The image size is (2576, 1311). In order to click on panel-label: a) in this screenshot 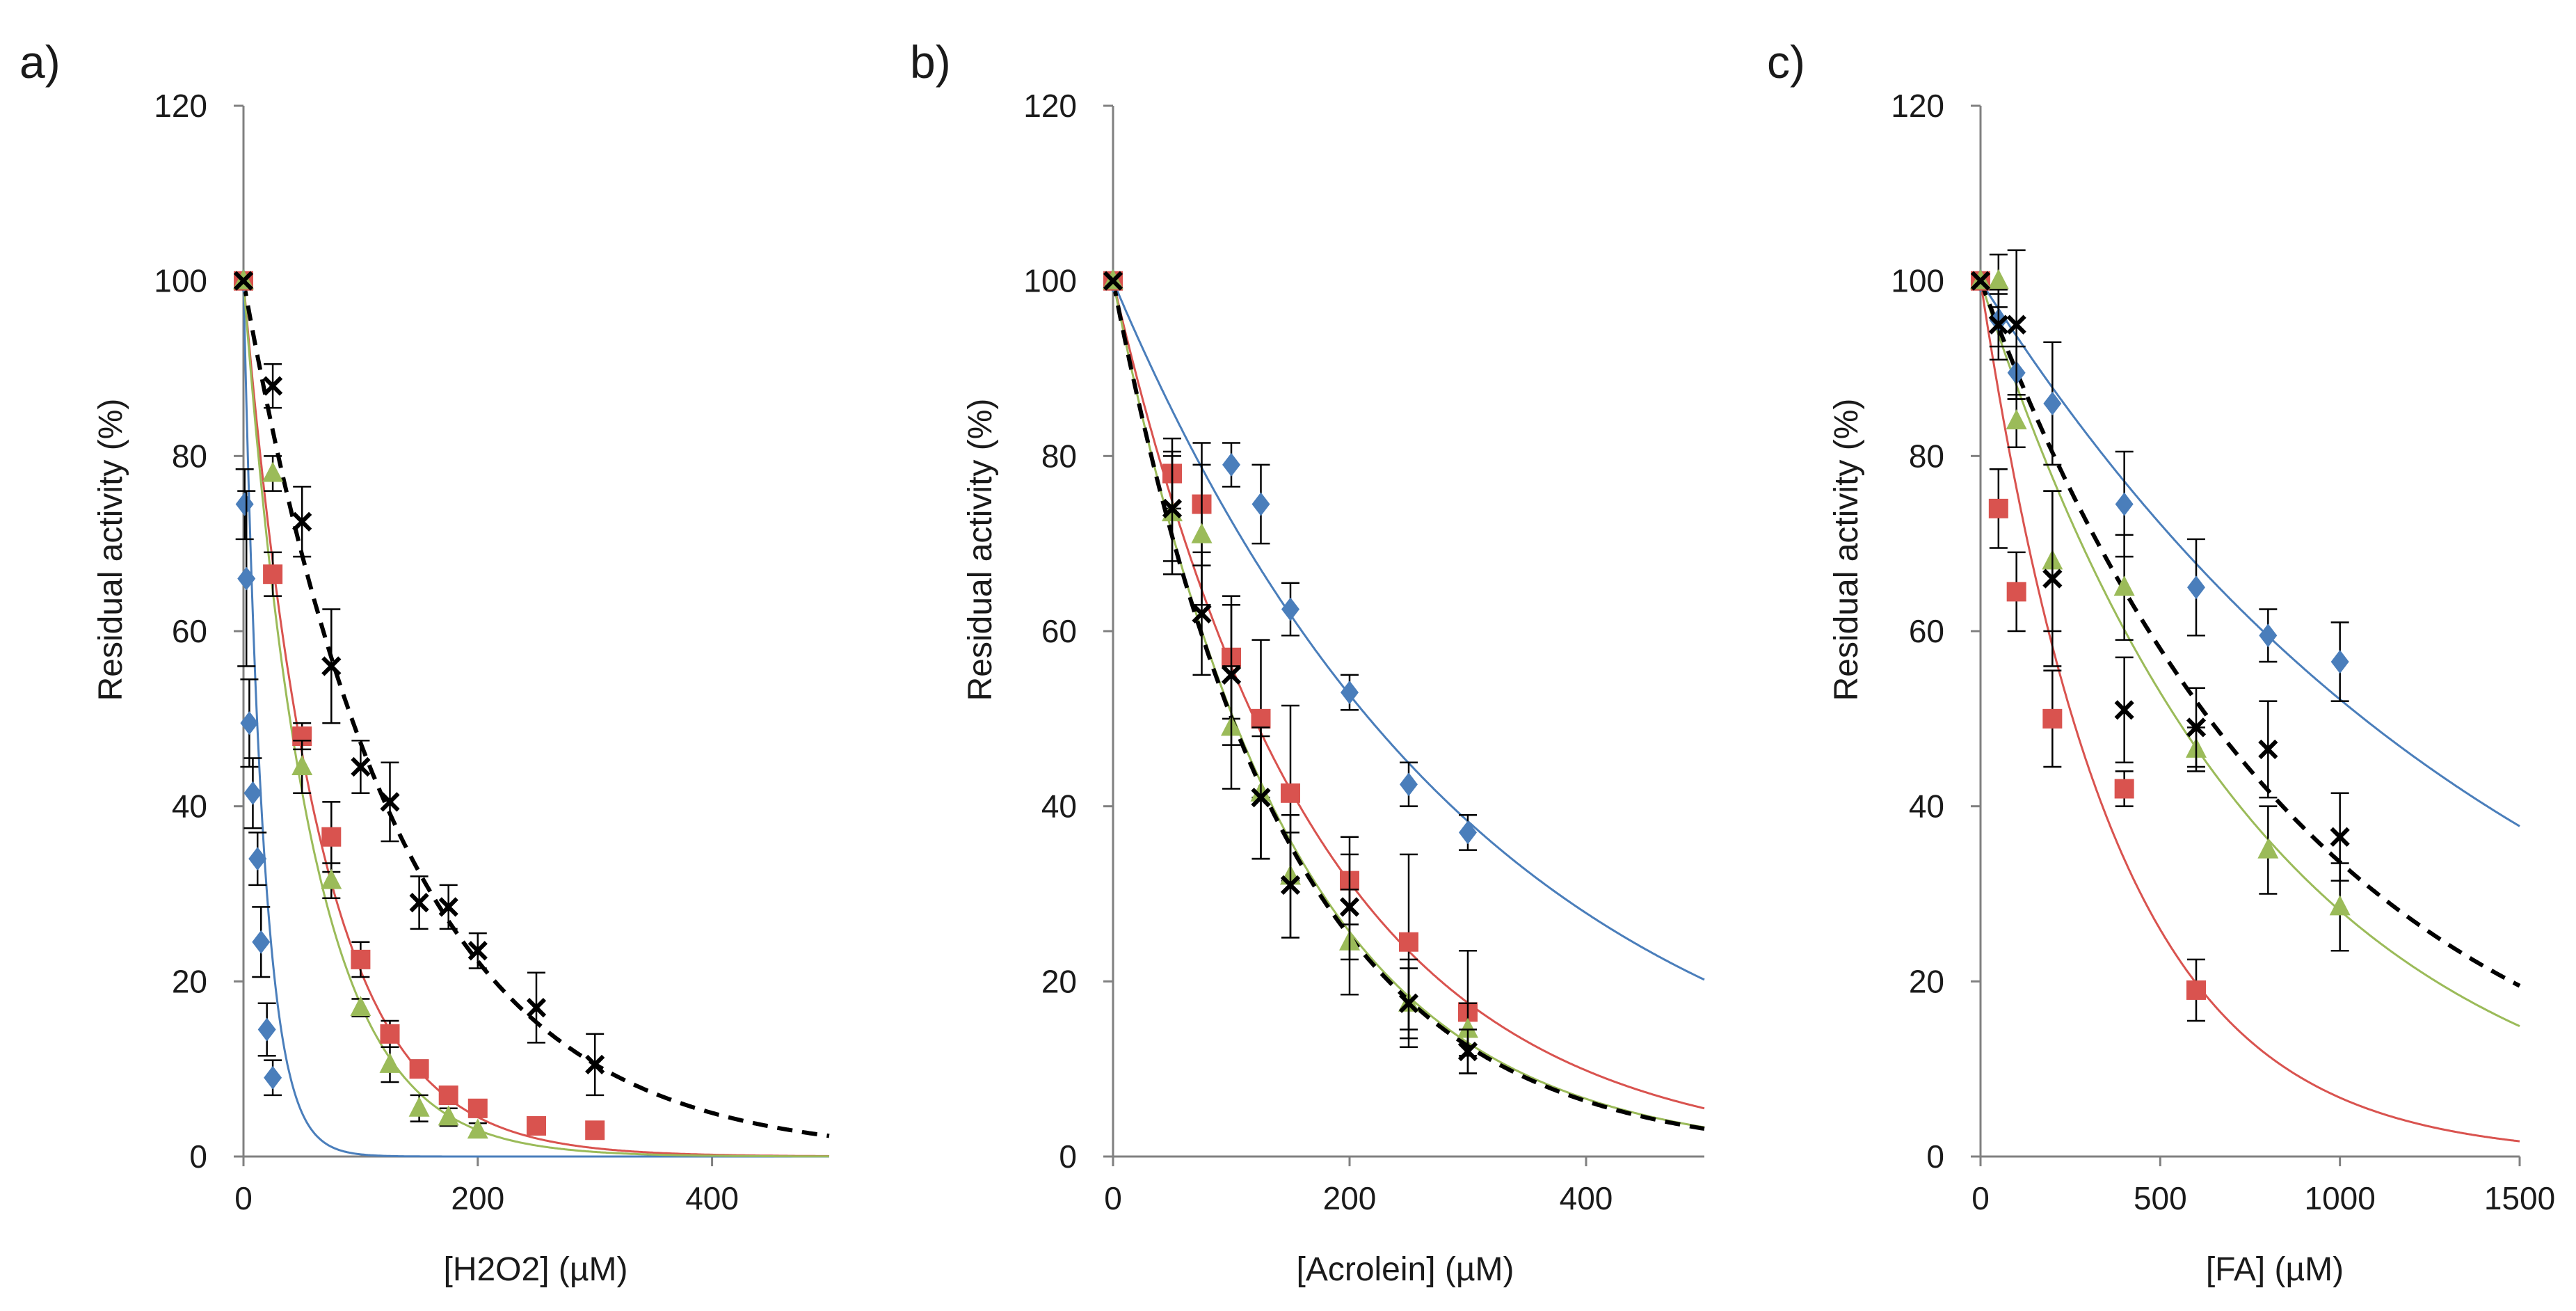, I will do `click(40, 62)`.